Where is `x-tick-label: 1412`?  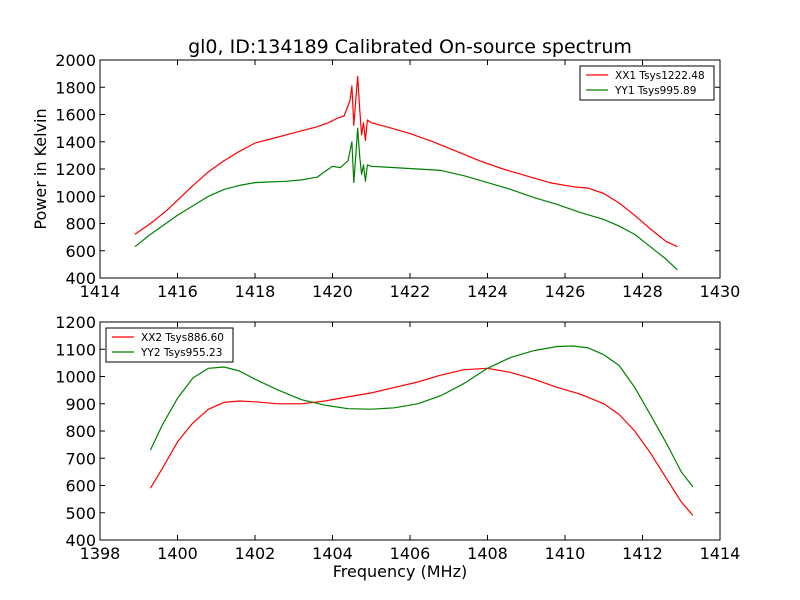
x-tick-label: 1412 is located at coordinates (642, 553).